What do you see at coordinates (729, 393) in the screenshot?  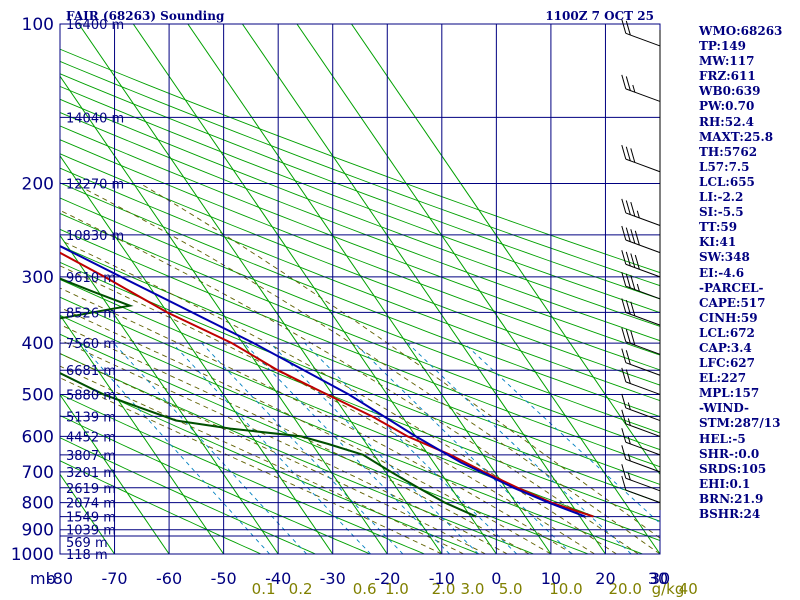 I see `sounding-index-item: MPL:157` at bounding box center [729, 393].